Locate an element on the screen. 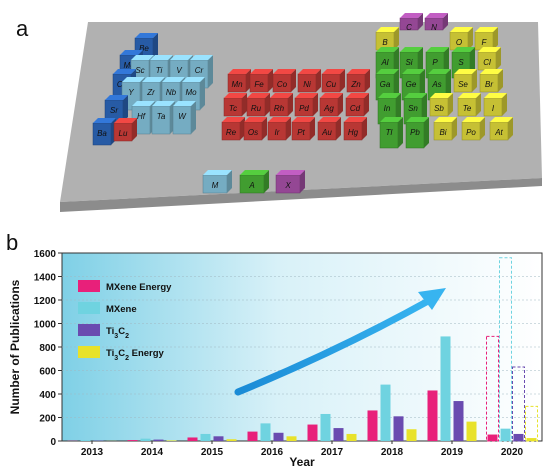 The height and width of the screenshot is (471, 554). element-symbol: B is located at coordinates (385, 42).